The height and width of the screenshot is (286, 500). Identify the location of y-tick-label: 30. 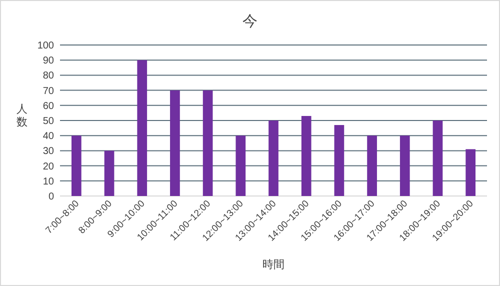
(48, 152).